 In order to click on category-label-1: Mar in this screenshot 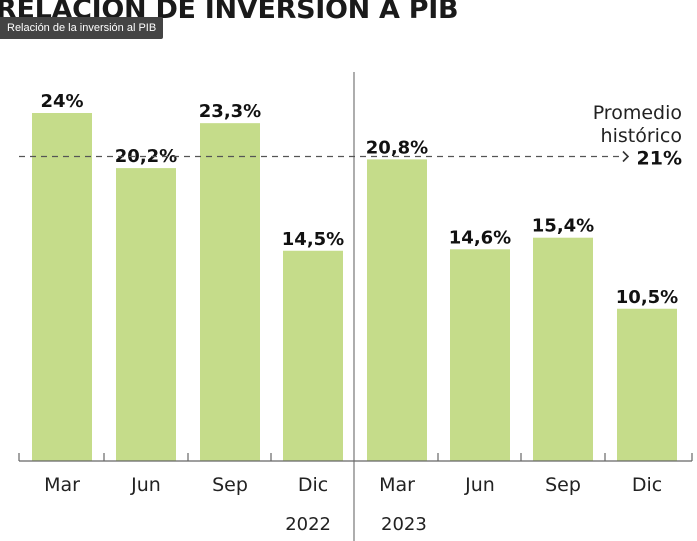, I will do `click(62, 485)`.